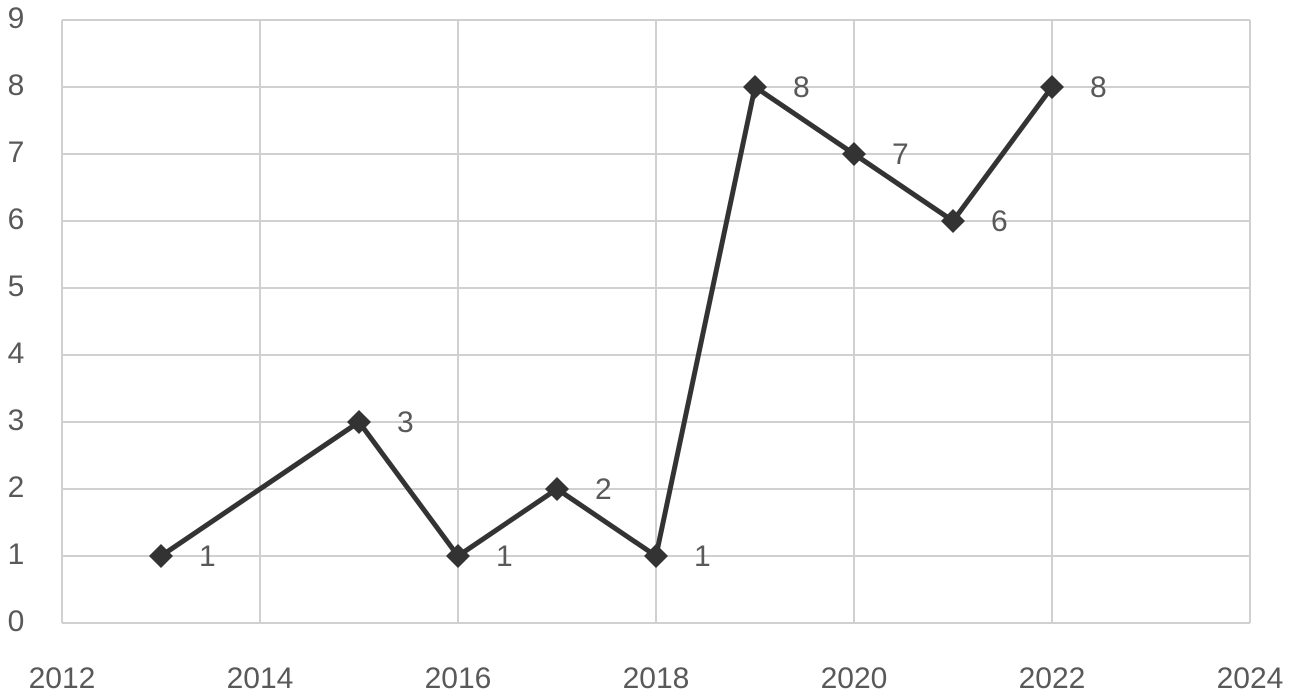  What do you see at coordinates (656, 678) in the screenshot?
I see `x-tick-label: 2018` at bounding box center [656, 678].